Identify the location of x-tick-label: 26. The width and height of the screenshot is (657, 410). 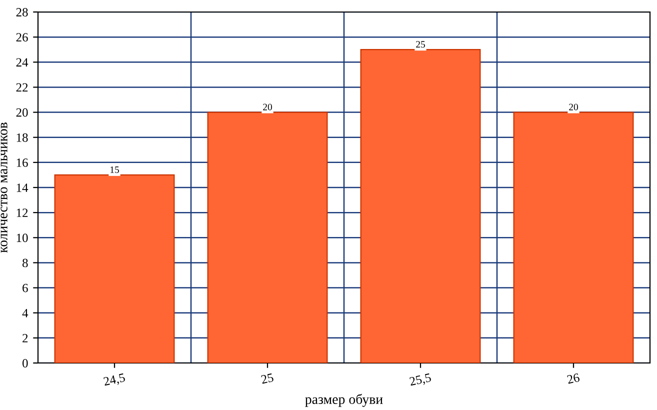
(573, 378).